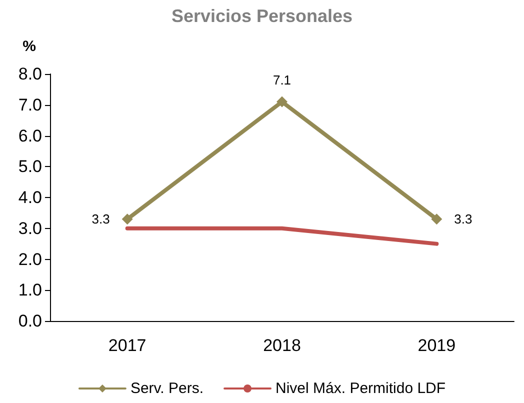 This screenshot has width=524, height=403. What do you see at coordinates (282, 80) in the screenshot?
I see `data-label: 7.1` at bounding box center [282, 80].